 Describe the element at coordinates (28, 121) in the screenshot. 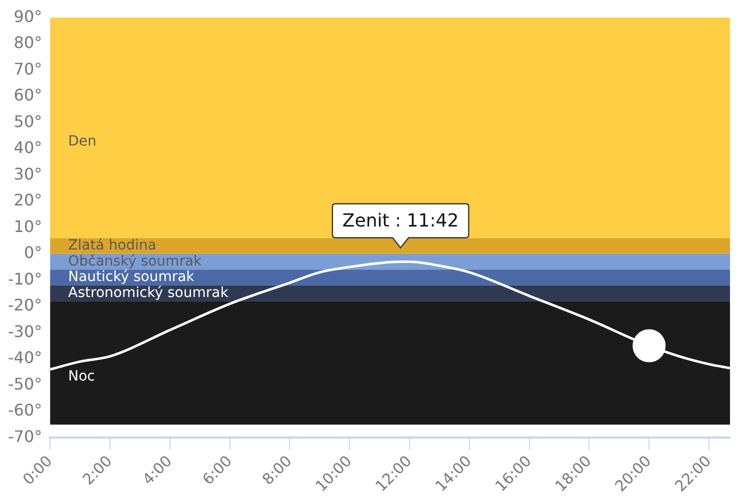

I see `y-tick-label: 50°` at that location.